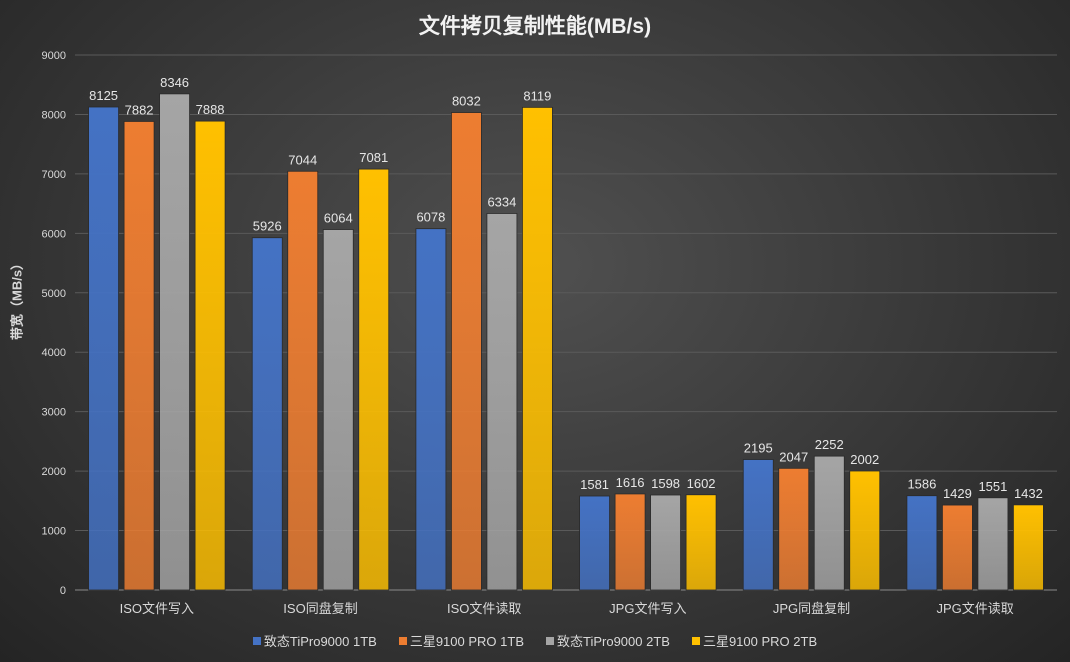 The height and width of the screenshot is (662, 1070). I want to click on data-label: 2252, so click(829, 444).